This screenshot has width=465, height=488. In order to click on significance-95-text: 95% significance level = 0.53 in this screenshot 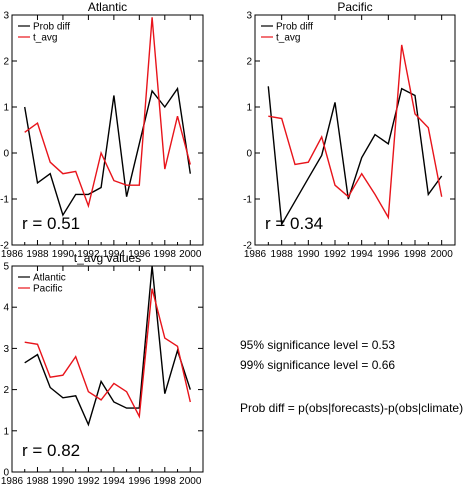, I will do `click(318, 345)`.